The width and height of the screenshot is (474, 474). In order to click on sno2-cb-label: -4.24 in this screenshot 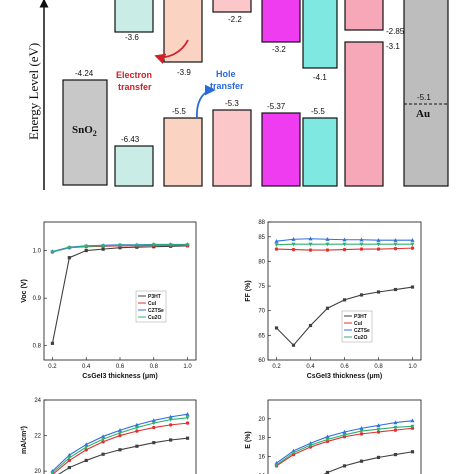, I will do `click(84, 73)`.